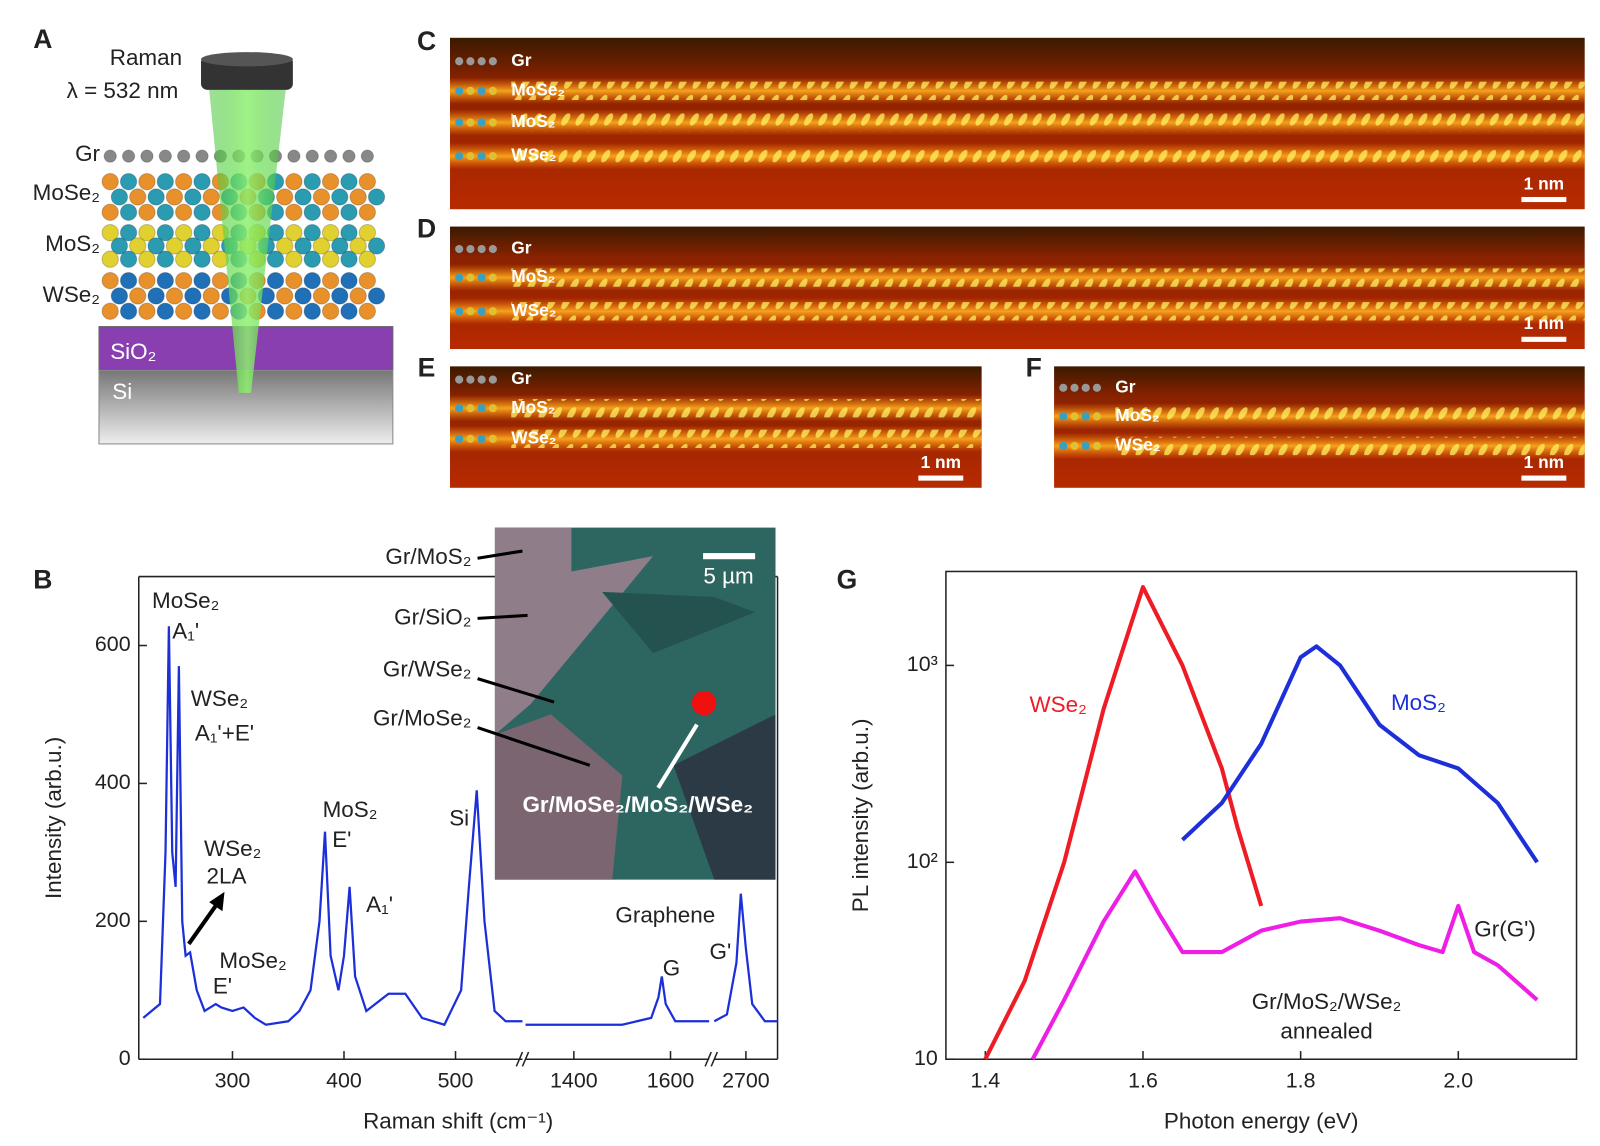 This screenshot has width=1600, height=1146. Describe the element at coordinates (217, 901) in the screenshot. I see `arrow-head` at that location.